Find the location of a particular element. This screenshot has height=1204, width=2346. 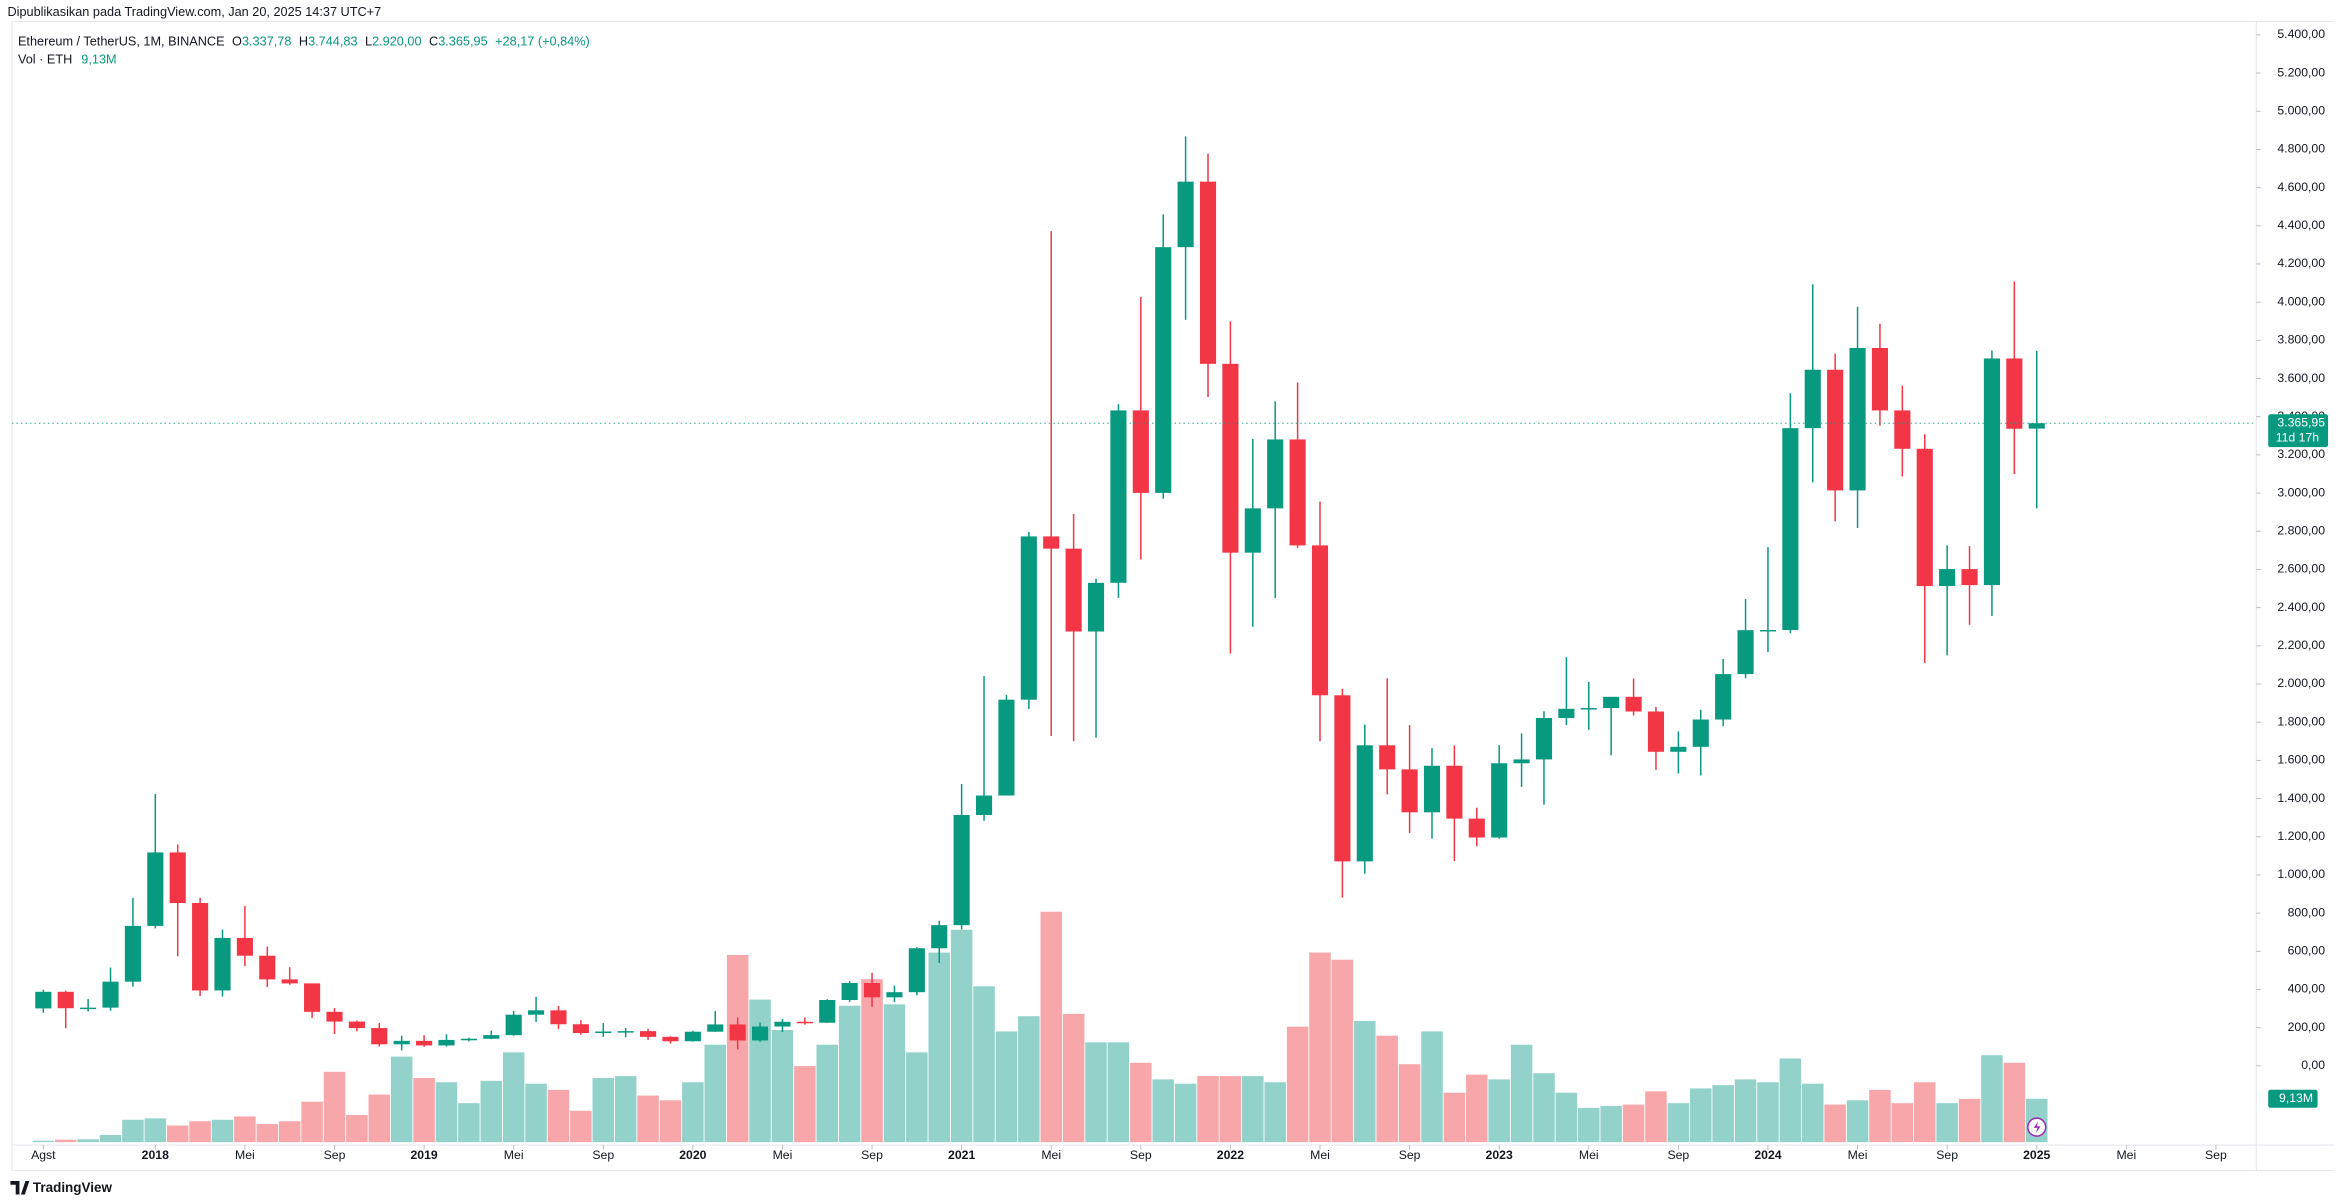

y-tick-label: 2.600,00 is located at coordinates (2301, 569).